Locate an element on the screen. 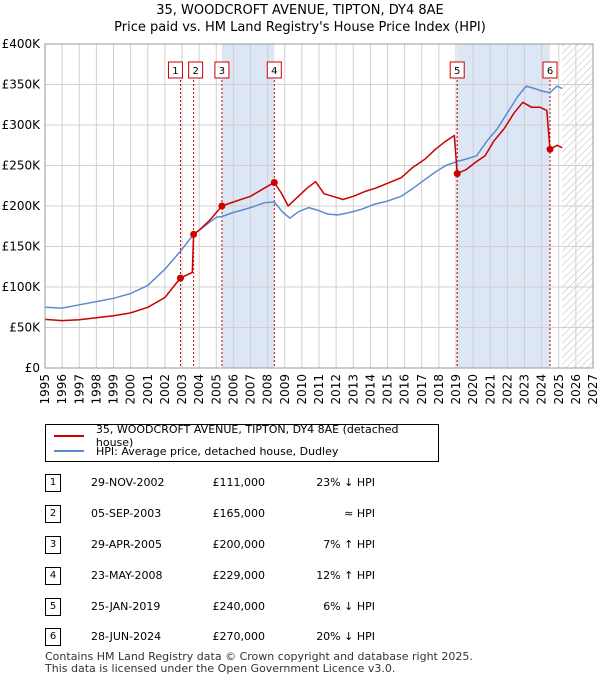 The height and width of the screenshot is (680, 600). x-tick-label: 2014 is located at coordinates (370, 389).